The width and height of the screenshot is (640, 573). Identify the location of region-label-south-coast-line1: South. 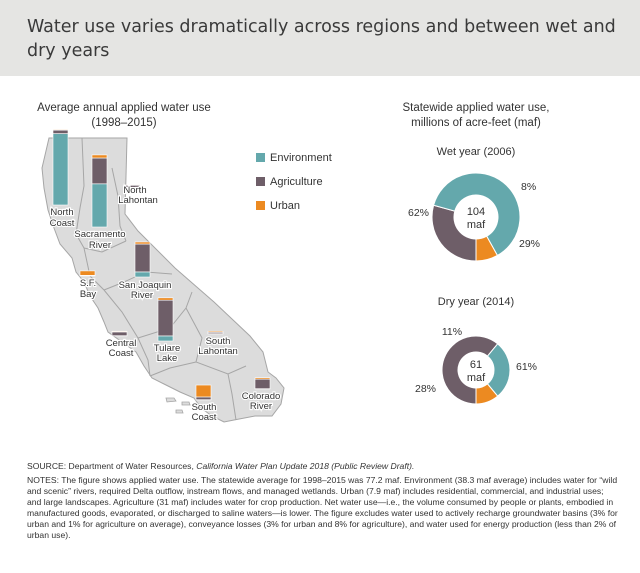
(204, 407).